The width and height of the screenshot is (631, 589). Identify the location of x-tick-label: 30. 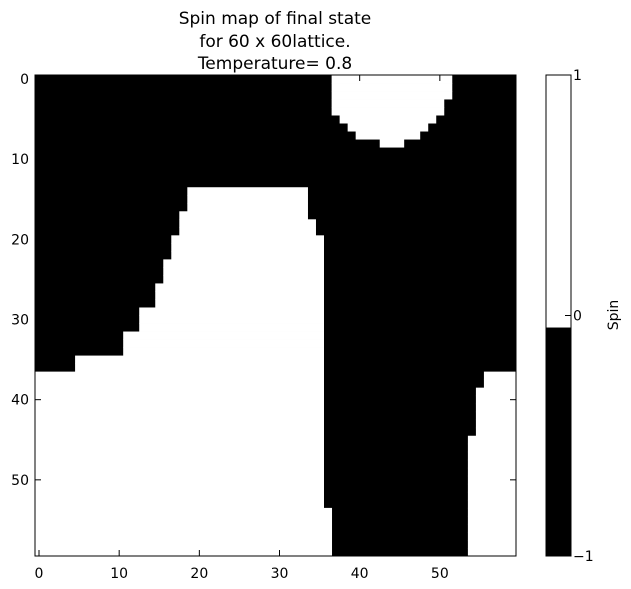
(280, 574).